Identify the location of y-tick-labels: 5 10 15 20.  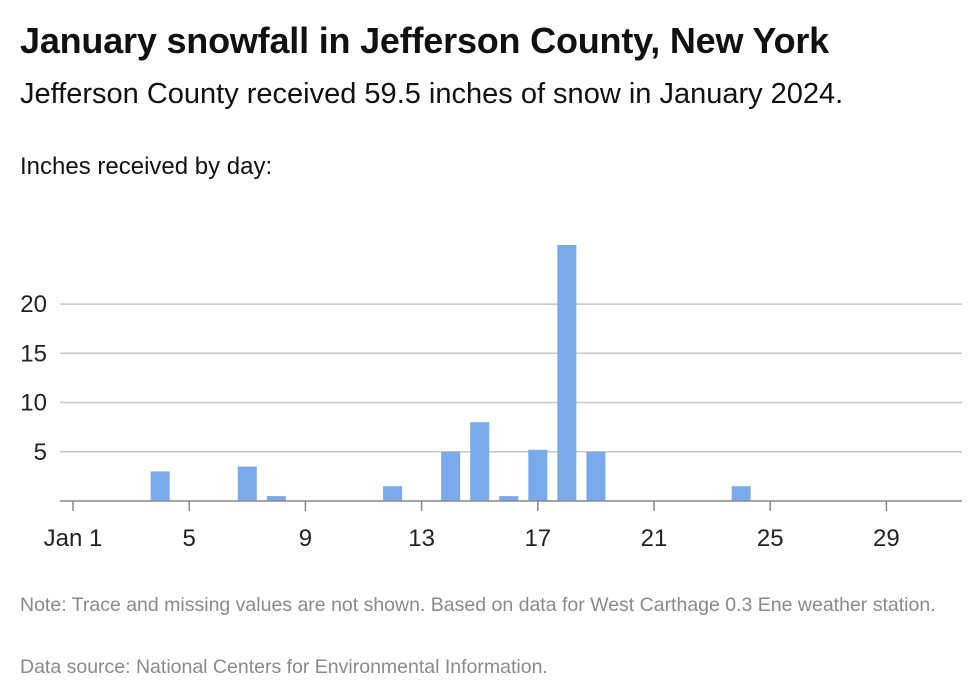
(33, 378).